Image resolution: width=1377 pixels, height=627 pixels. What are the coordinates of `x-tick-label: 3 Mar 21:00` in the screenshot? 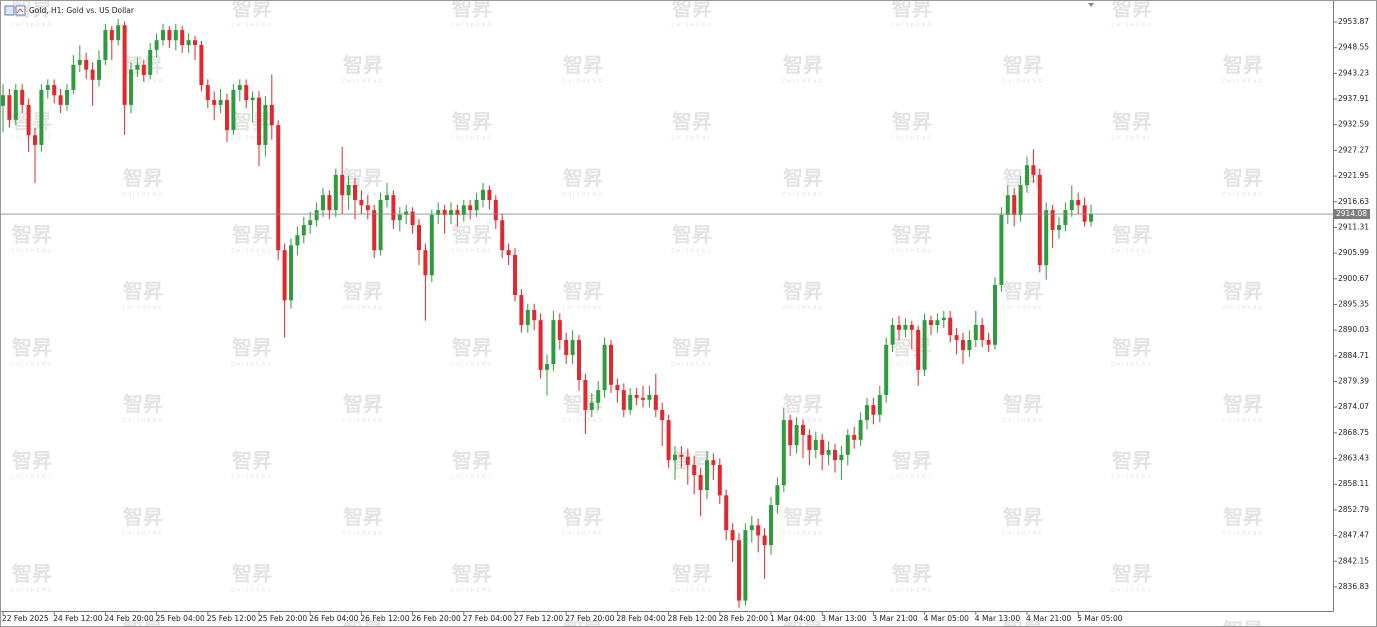 It's located at (895, 618).